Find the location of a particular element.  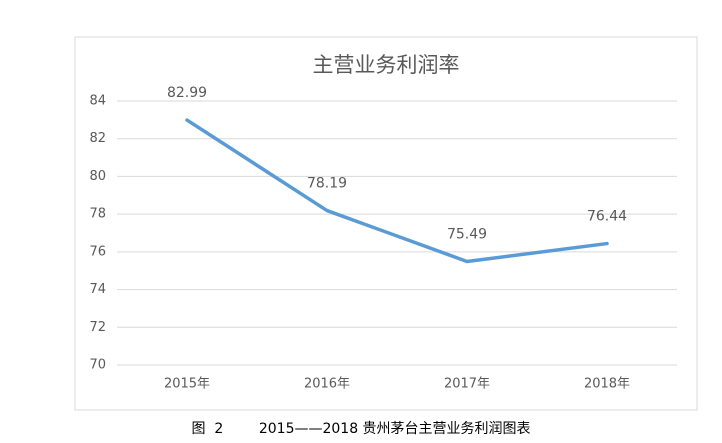

y-tick-label: 78 is located at coordinates (97, 214).